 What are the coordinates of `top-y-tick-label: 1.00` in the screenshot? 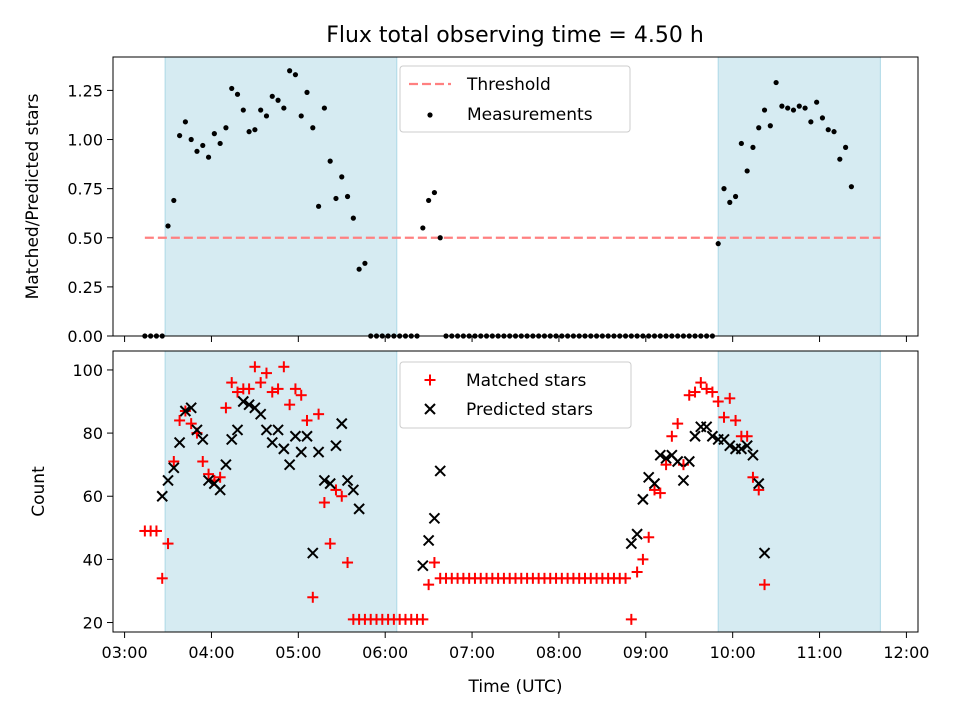 It's located at (85, 140).